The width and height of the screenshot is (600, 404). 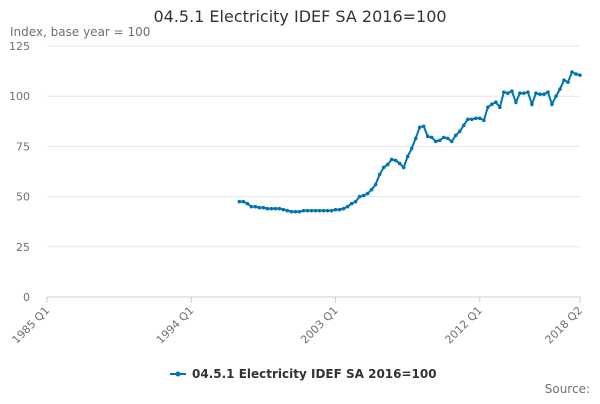 What do you see at coordinates (31, 325) in the screenshot?
I see `x-tick-label: 1985 Q1` at bounding box center [31, 325].